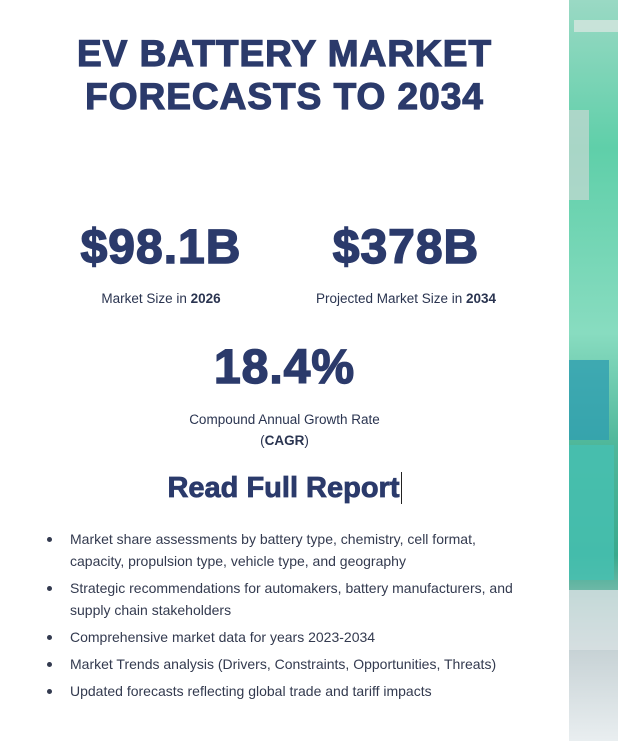  I want to click on read-report-link: Read Full Report, so click(284, 488).